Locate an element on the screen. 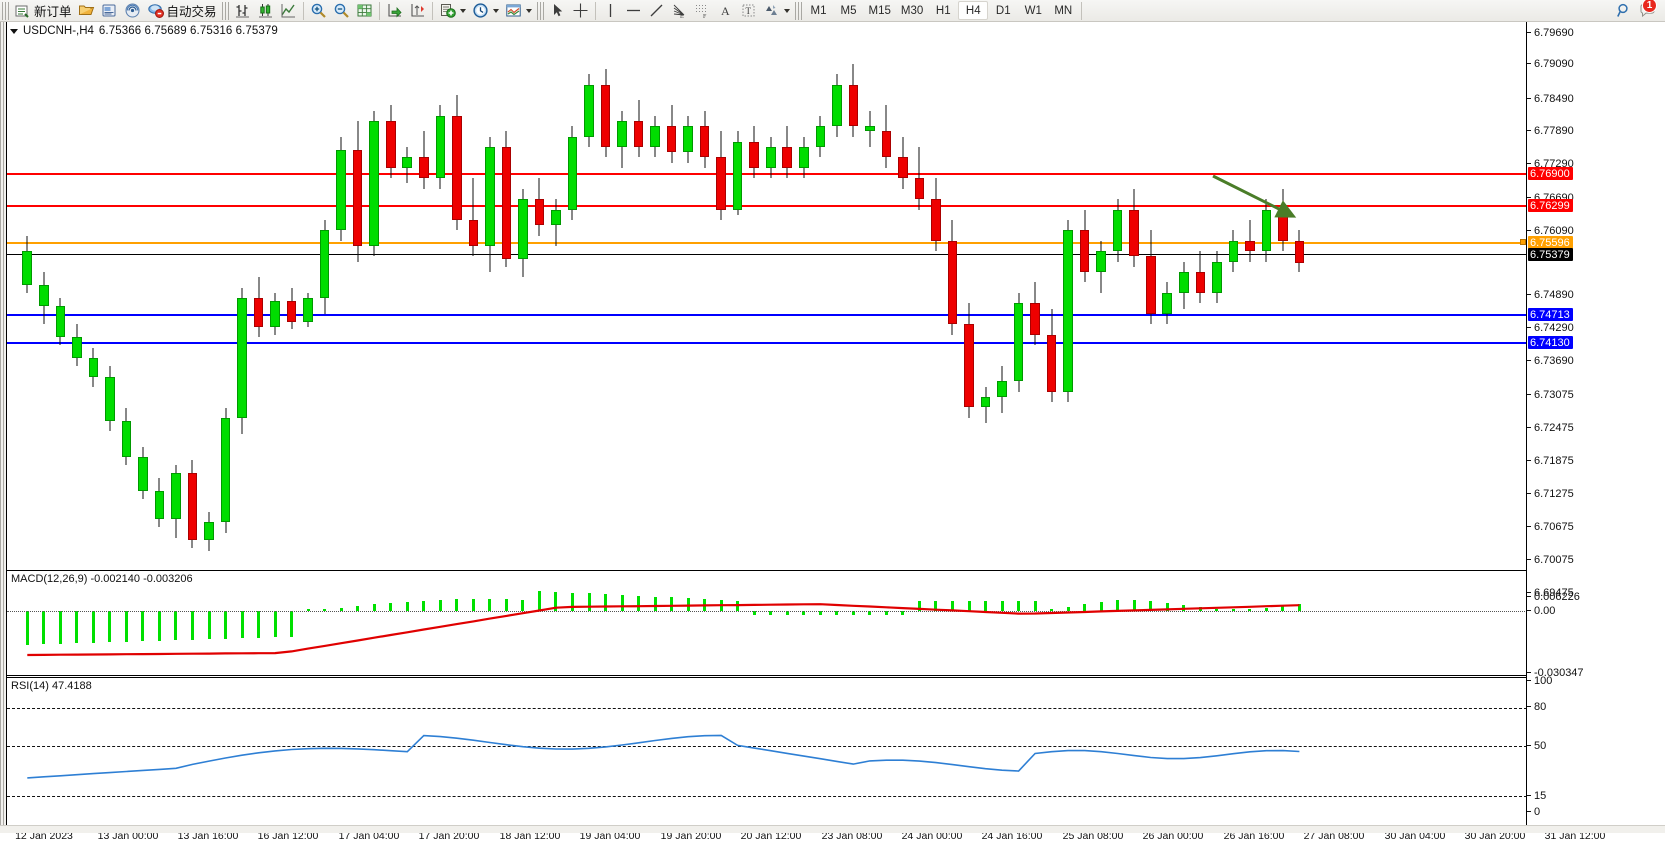 The width and height of the screenshot is (1665, 855). crosshair-button is located at coordinates (580, 11).